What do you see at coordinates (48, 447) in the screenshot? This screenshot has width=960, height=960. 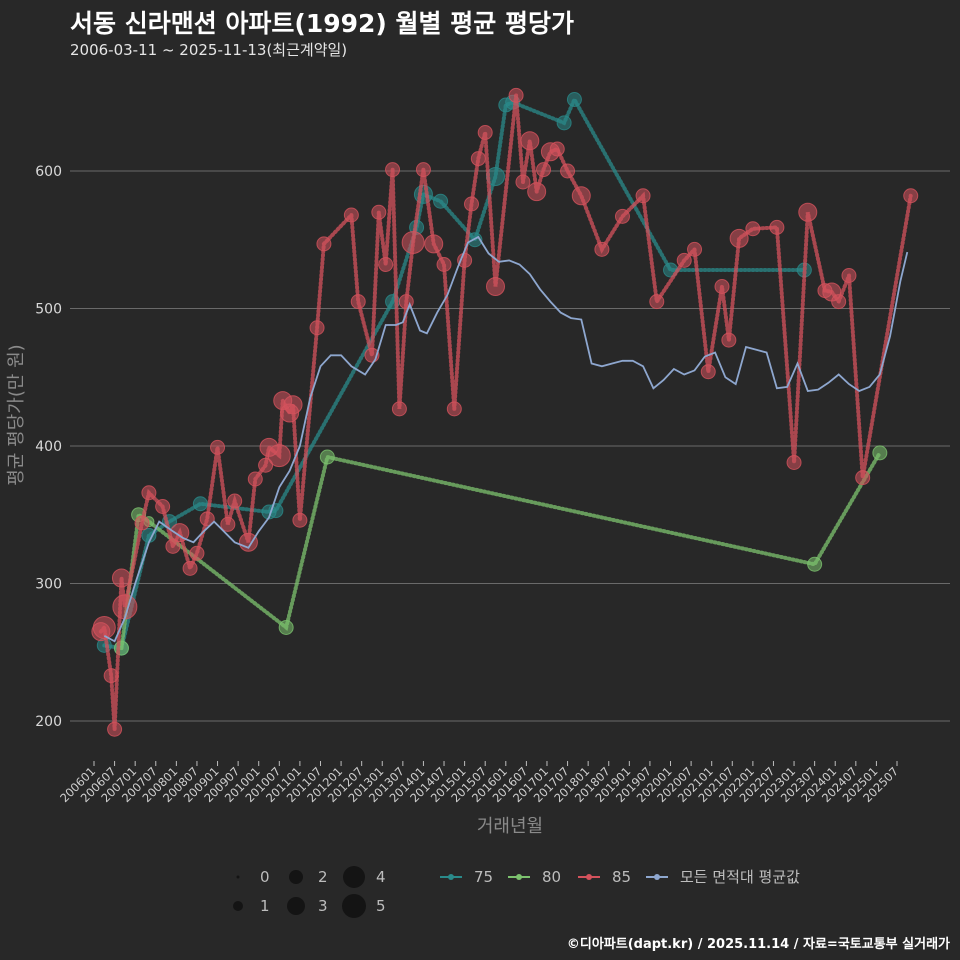 I see `y-tick-label: 400` at bounding box center [48, 447].